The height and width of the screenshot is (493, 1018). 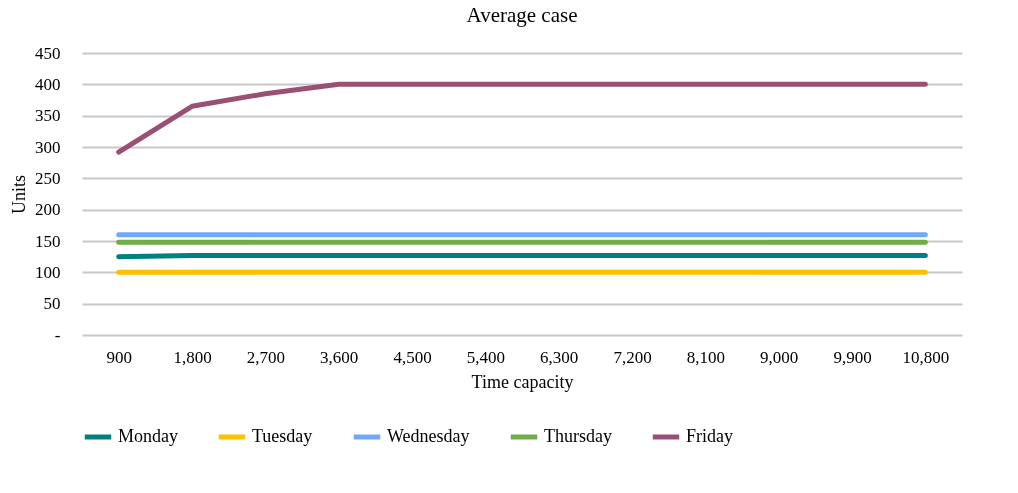 I want to click on x-tick-label: 7,200, so click(x=632, y=357).